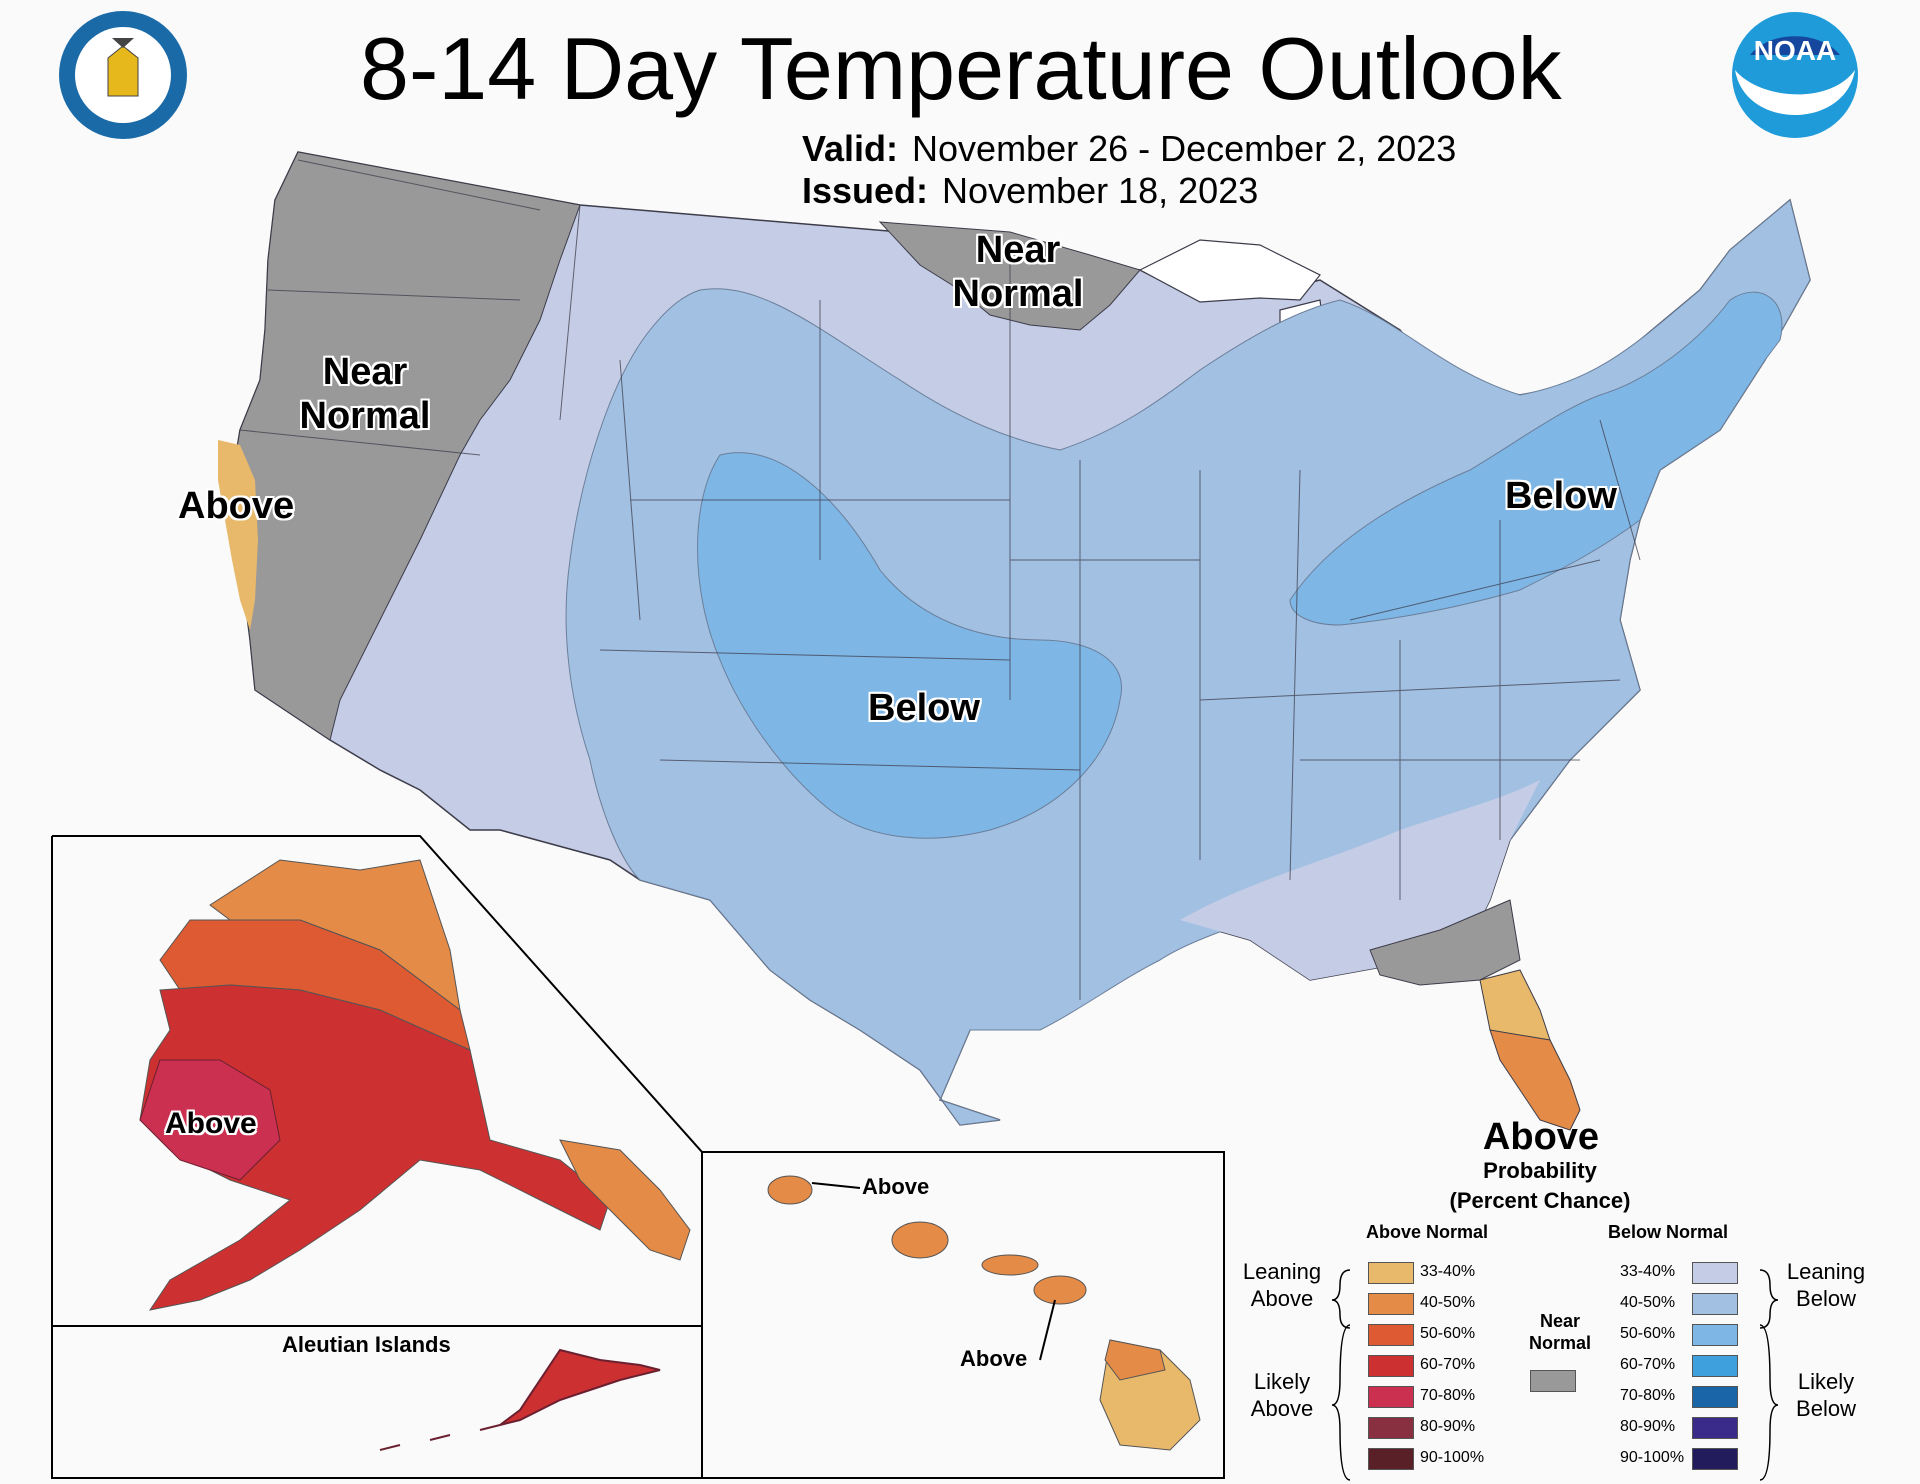  I want to click on aleutian-islands, so click(520, 1399).